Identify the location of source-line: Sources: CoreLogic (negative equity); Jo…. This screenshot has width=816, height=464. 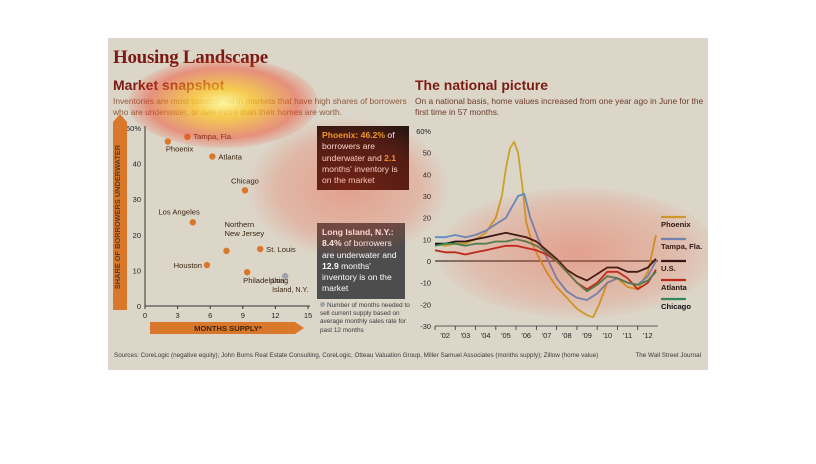
(356, 355).